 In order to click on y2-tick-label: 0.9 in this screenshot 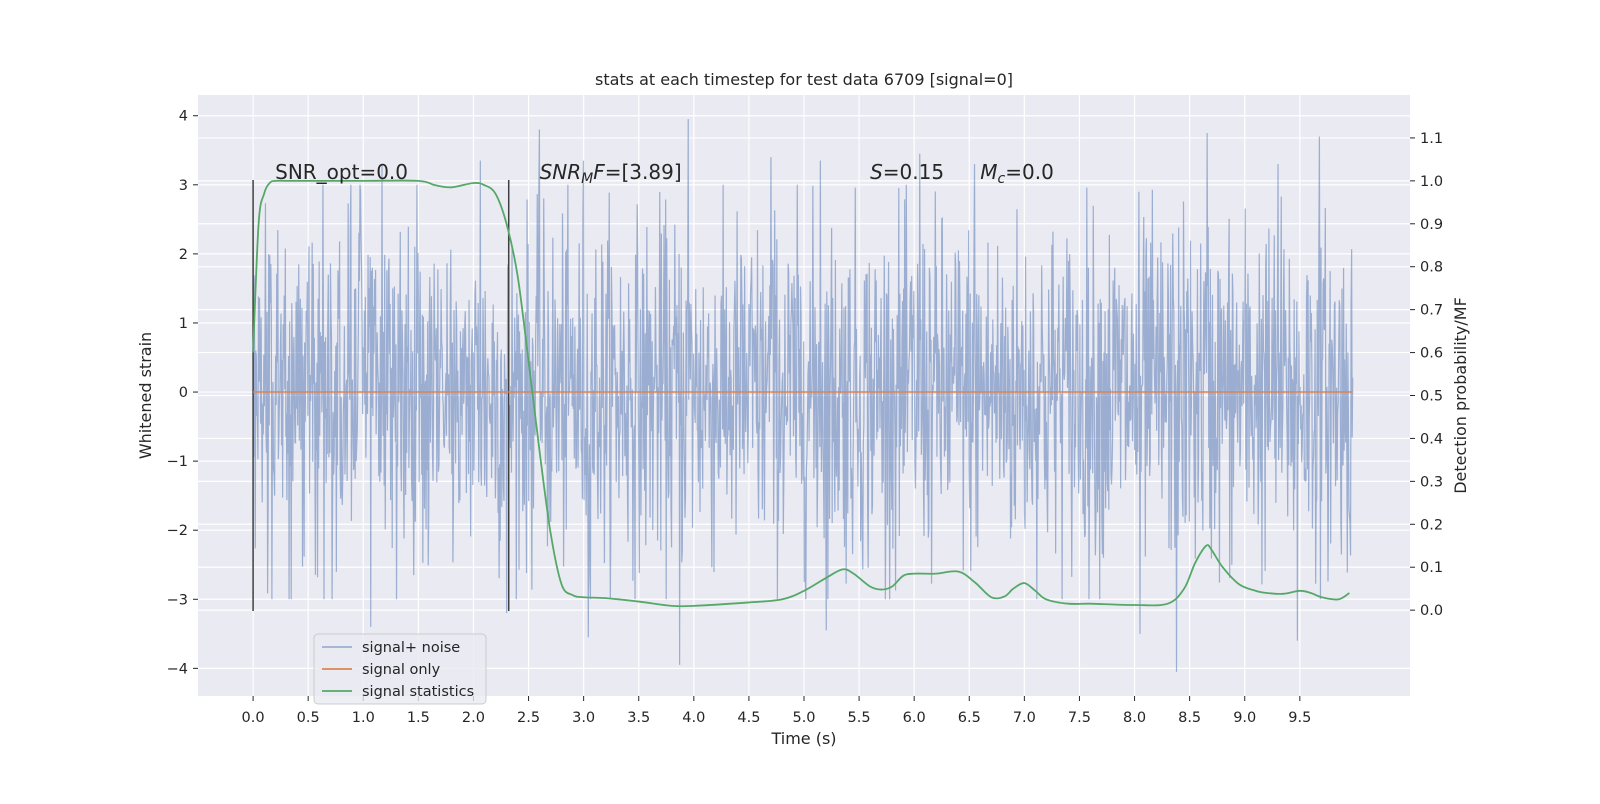, I will do `click(1431, 225)`.